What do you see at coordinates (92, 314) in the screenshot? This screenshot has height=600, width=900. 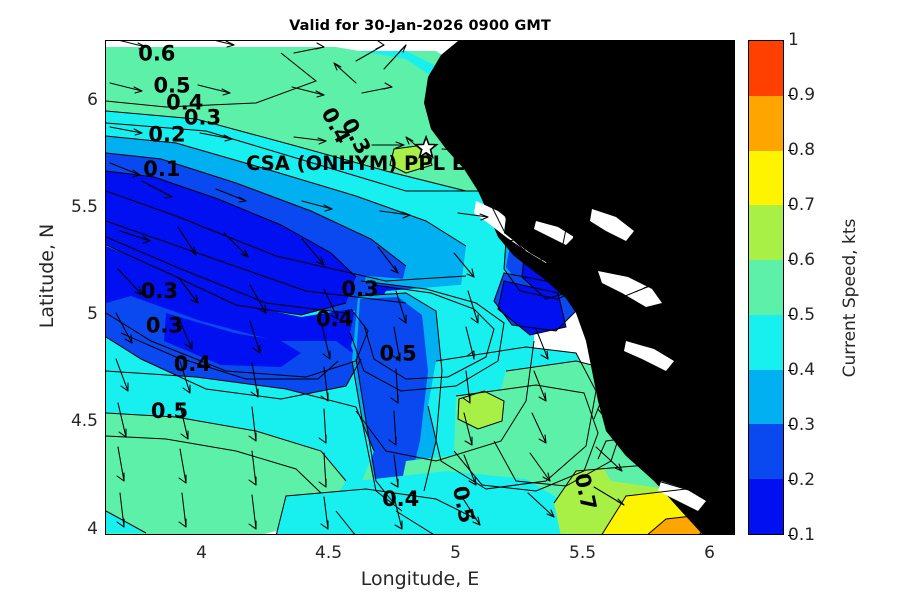 I see `y-tick-label: 5` at bounding box center [92, 314].